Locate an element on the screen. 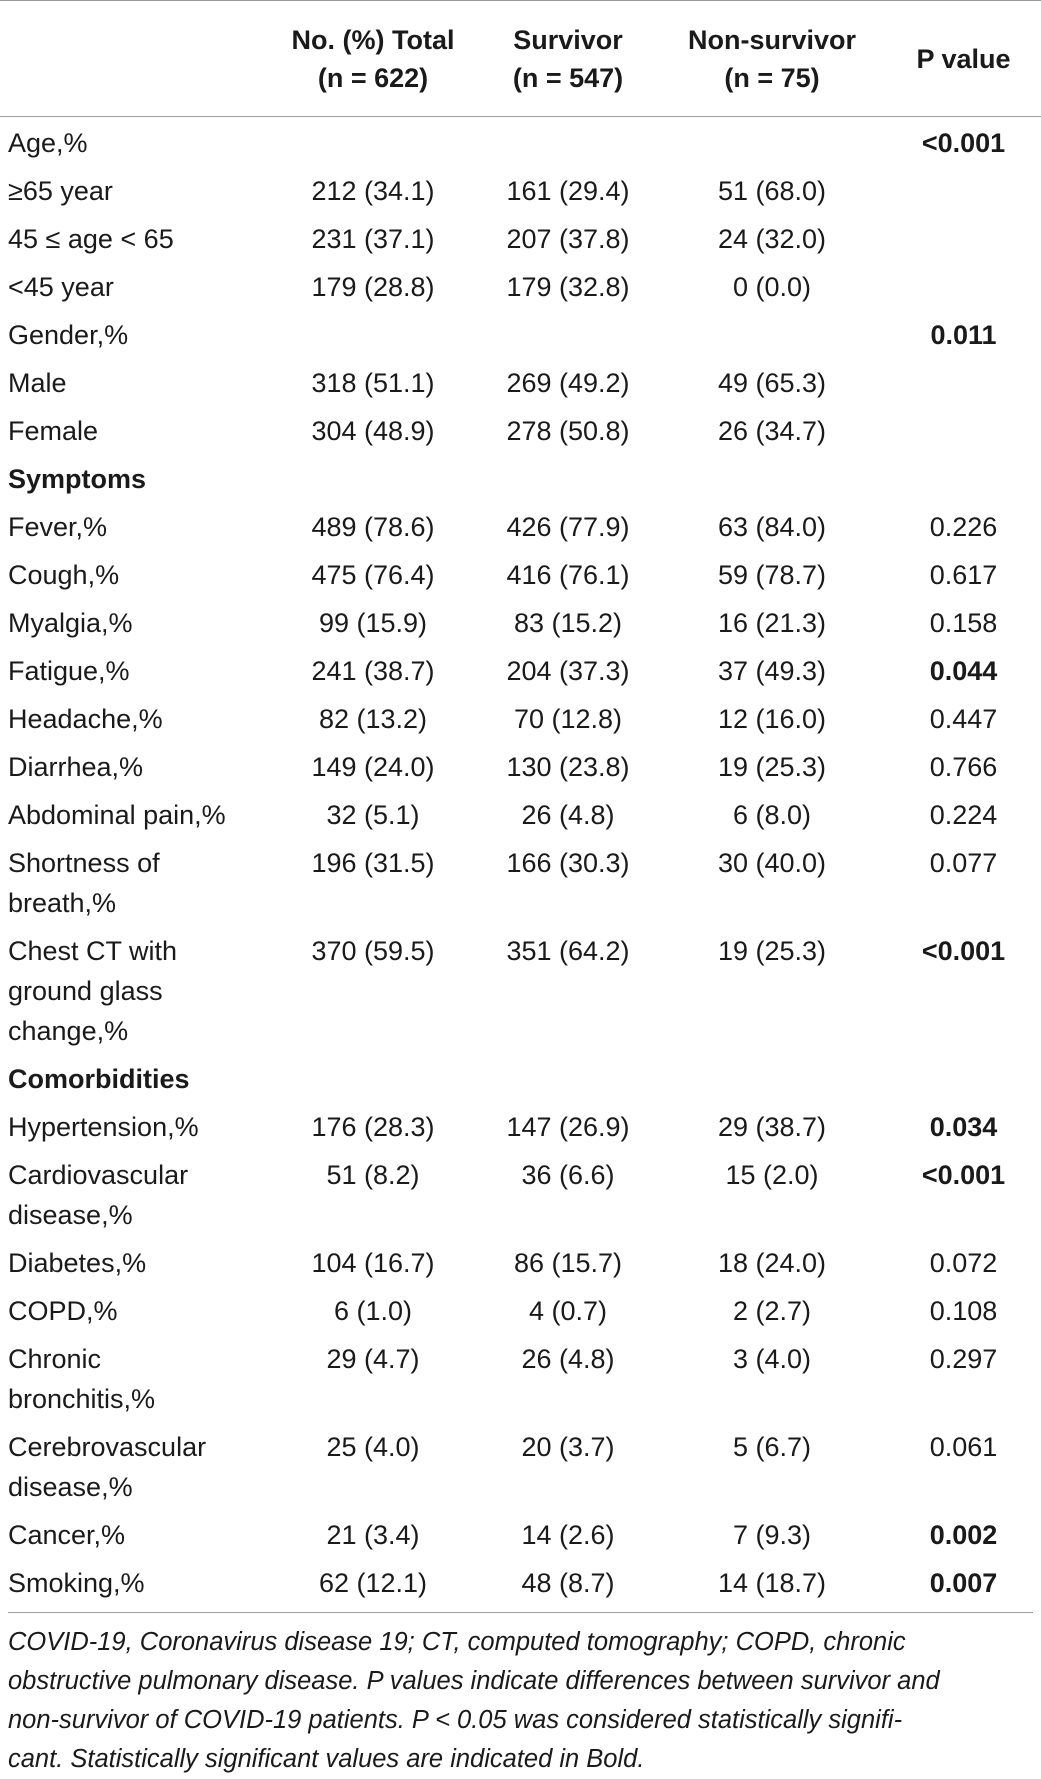  row-label-line: Smoking,% is located at coordinates (76, 1583).